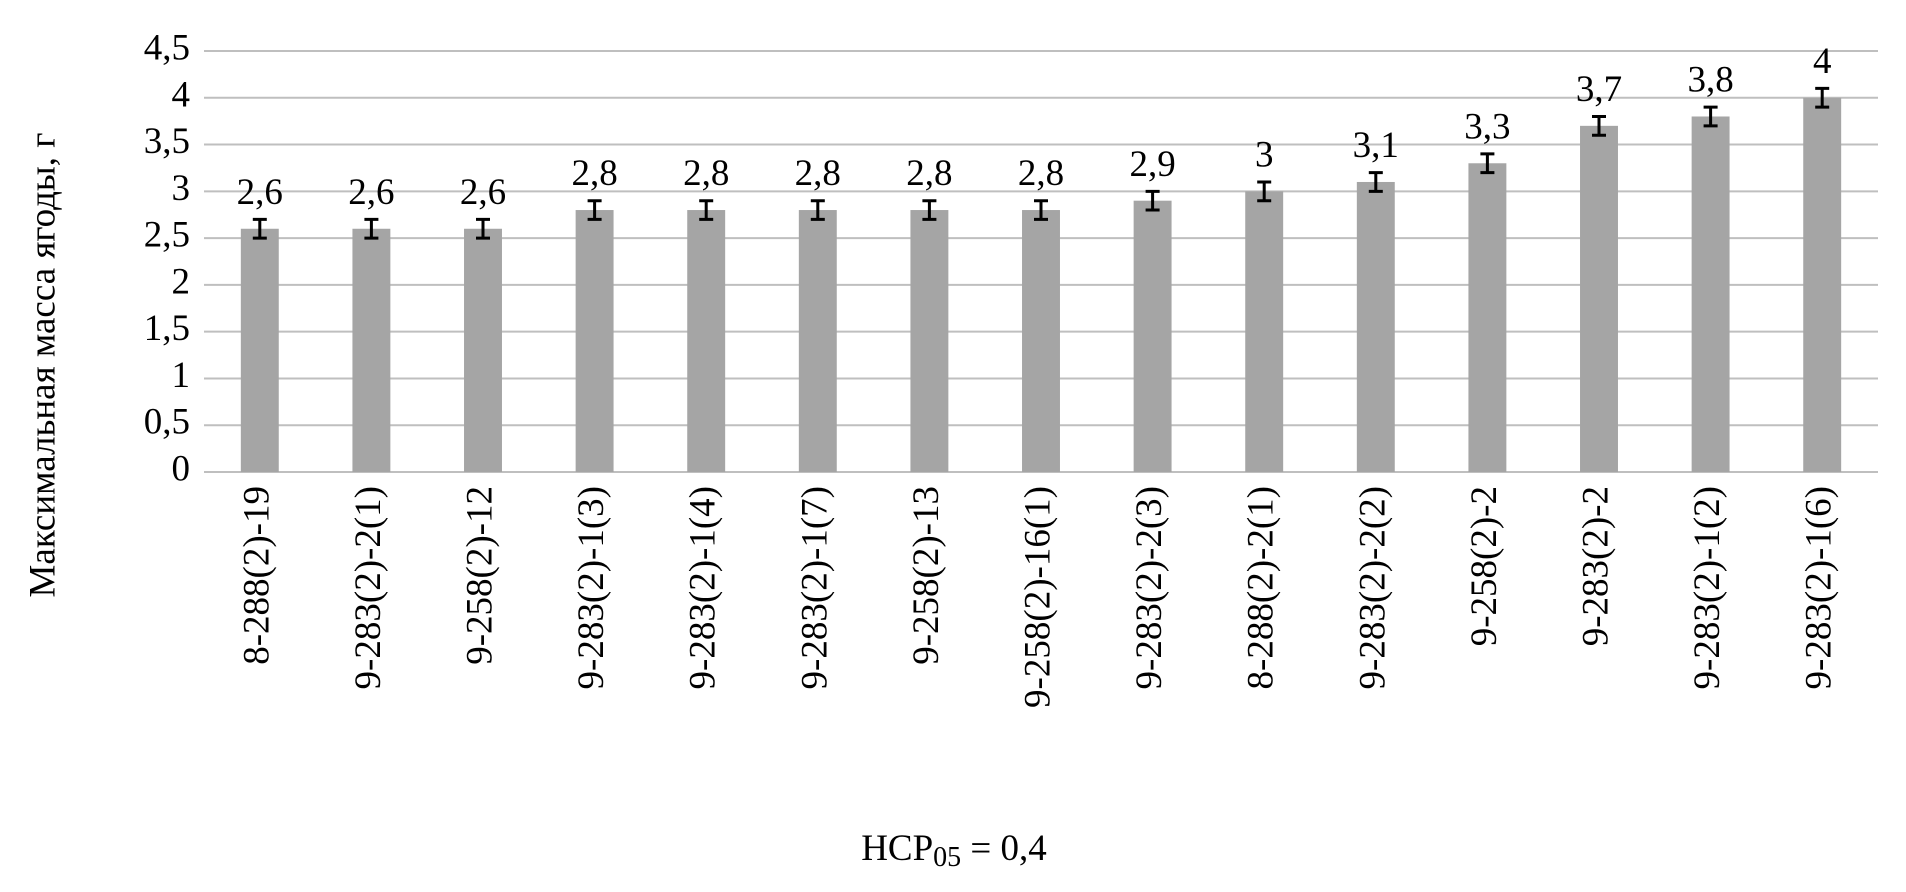  Describe the element at coordinates (1710, 80) in the screenshot. I see `value-label: 3,8` at that location.